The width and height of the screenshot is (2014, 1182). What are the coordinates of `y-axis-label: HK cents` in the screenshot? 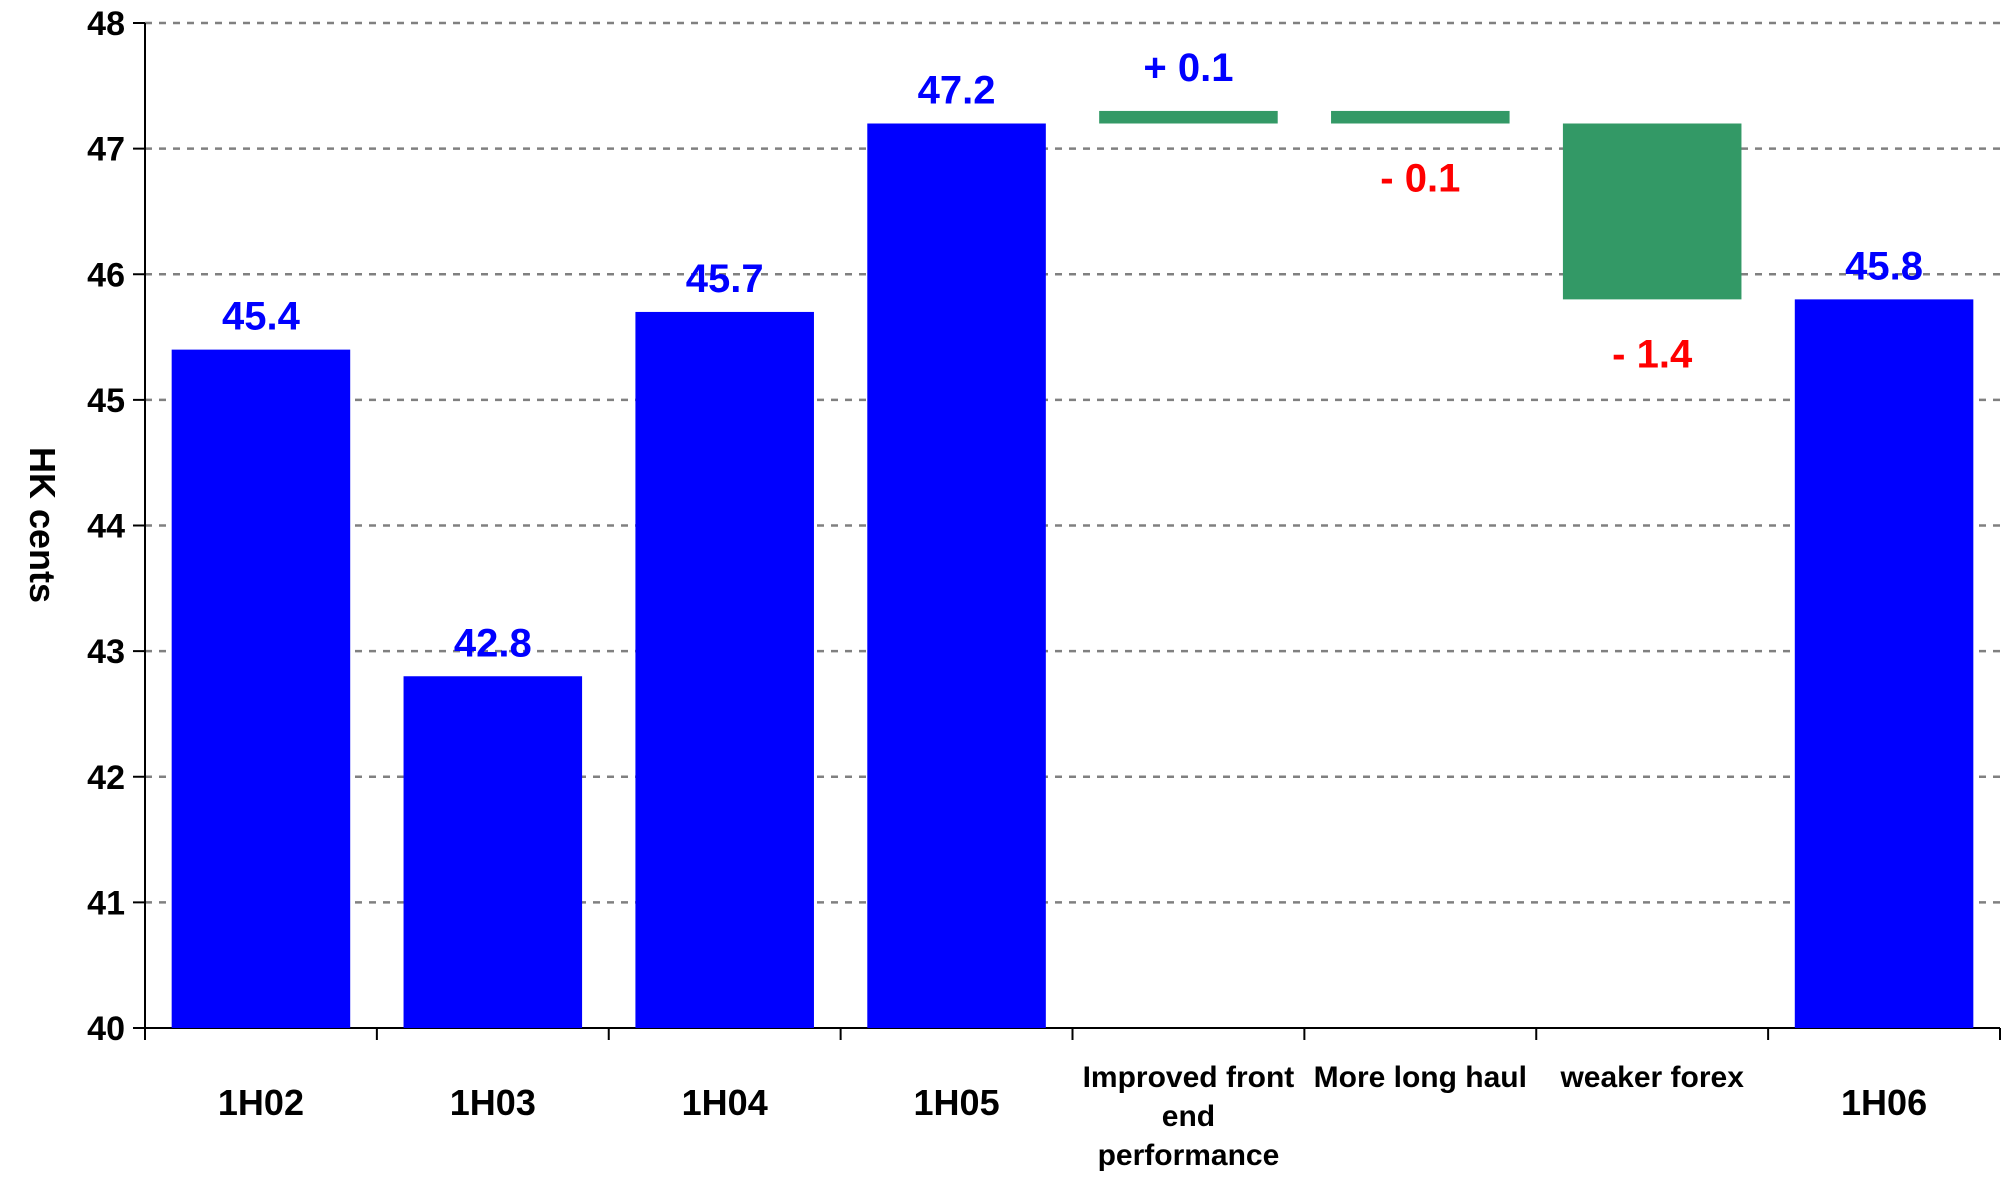 It's located at (42, 525).